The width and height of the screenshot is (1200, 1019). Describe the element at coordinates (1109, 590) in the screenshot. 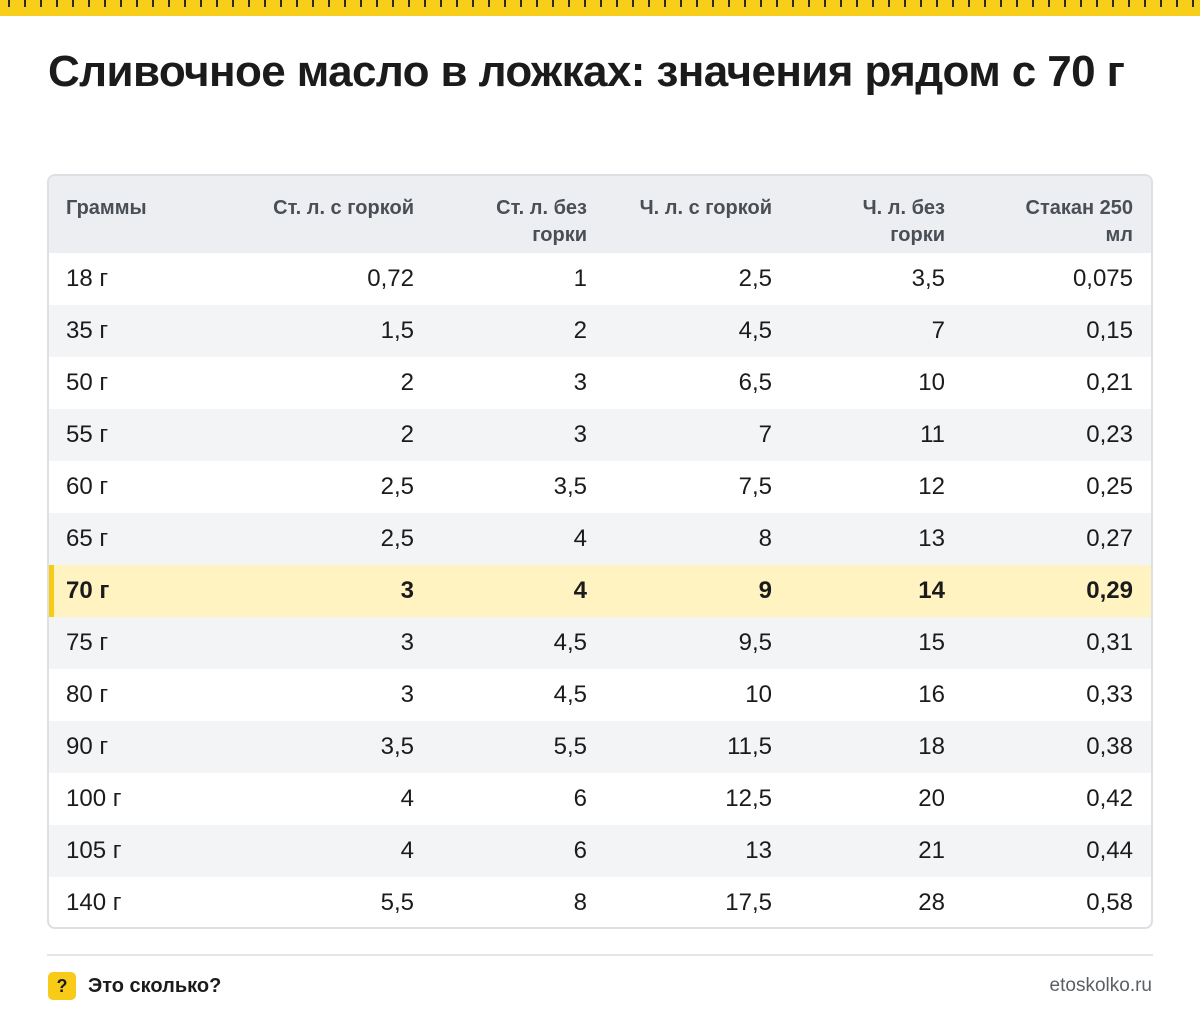

I see `cell-glass: 0,29` at that location.